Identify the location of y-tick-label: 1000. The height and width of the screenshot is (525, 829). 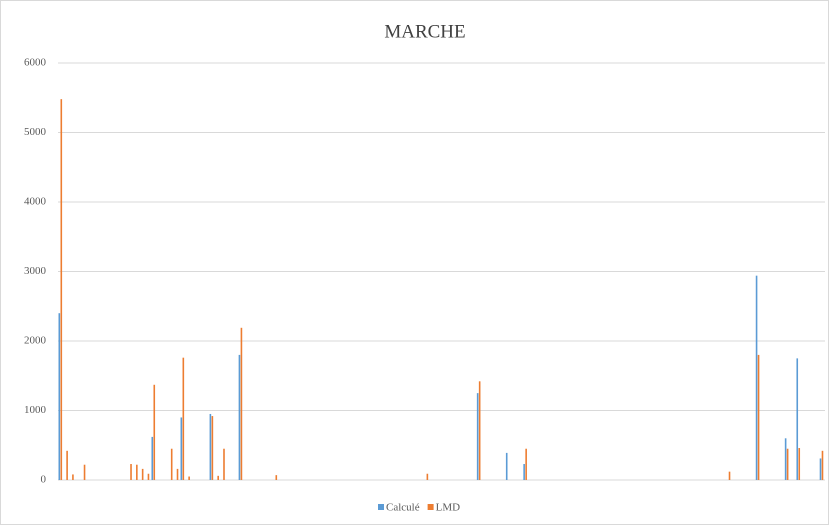
(35, 410).